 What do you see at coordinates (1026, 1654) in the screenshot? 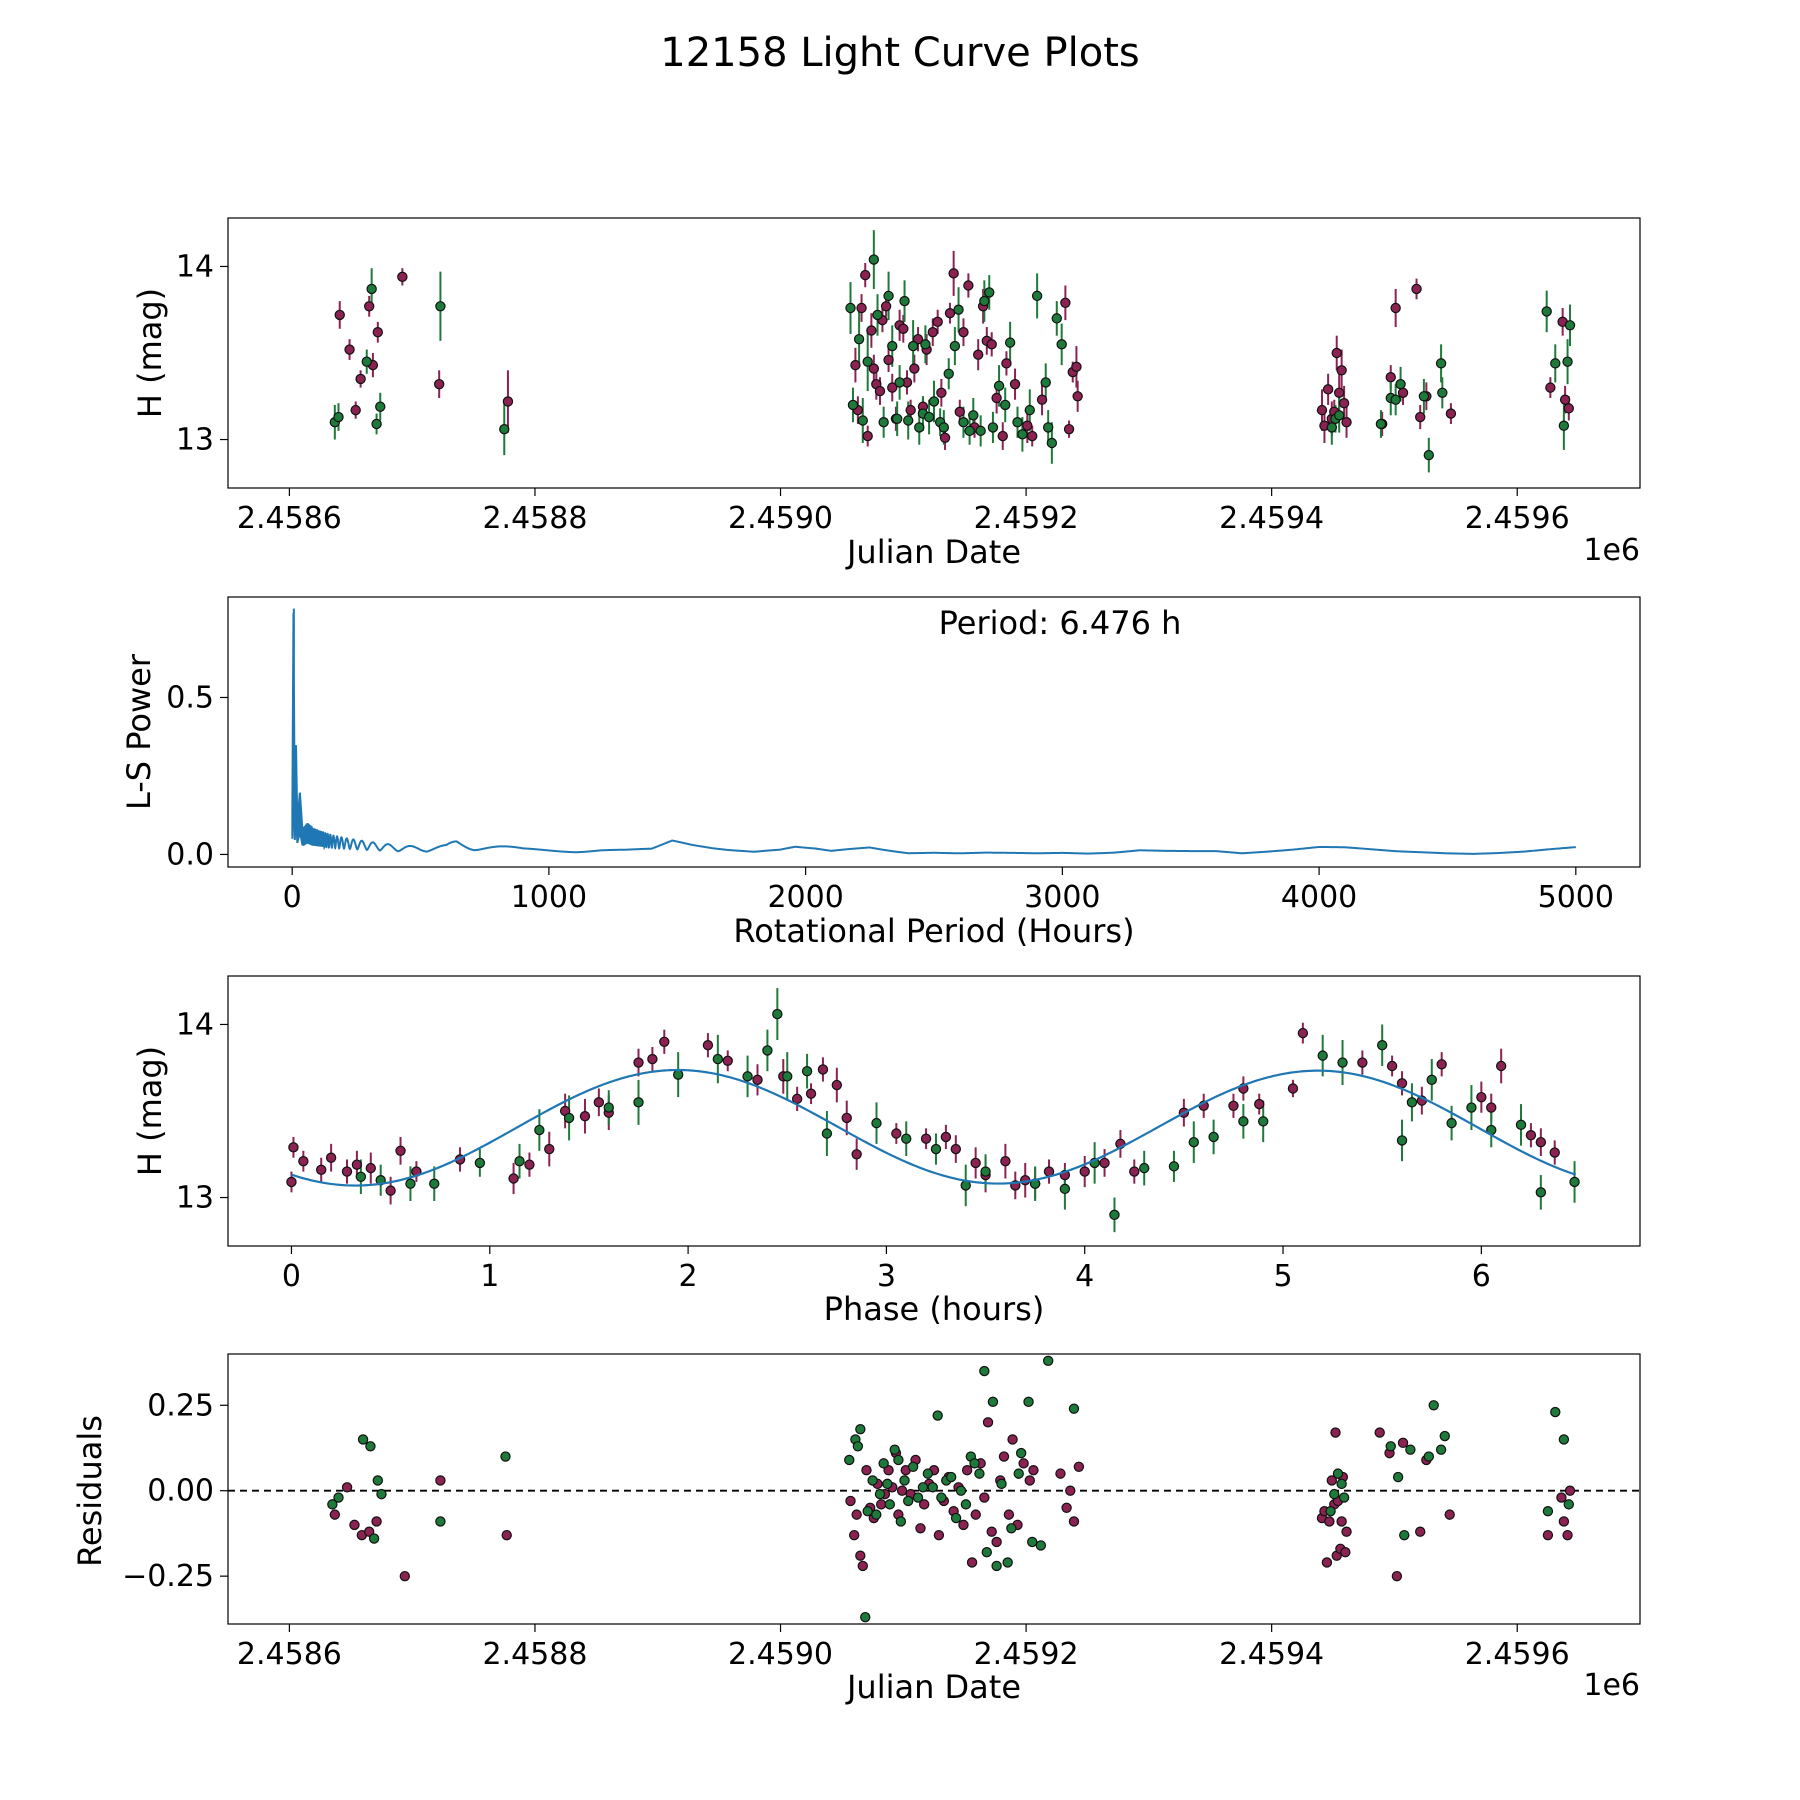
I see `residuals-x-tick-label: 2.4592` at bounding box center [1026, 1654].